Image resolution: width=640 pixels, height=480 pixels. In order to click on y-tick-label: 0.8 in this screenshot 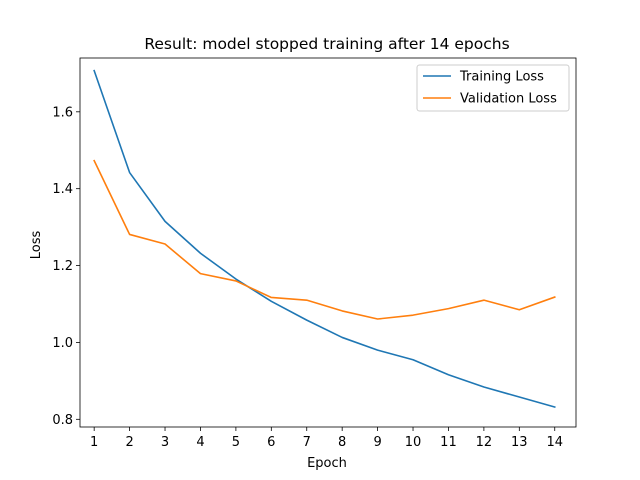, I will do `click(62, 420)`.